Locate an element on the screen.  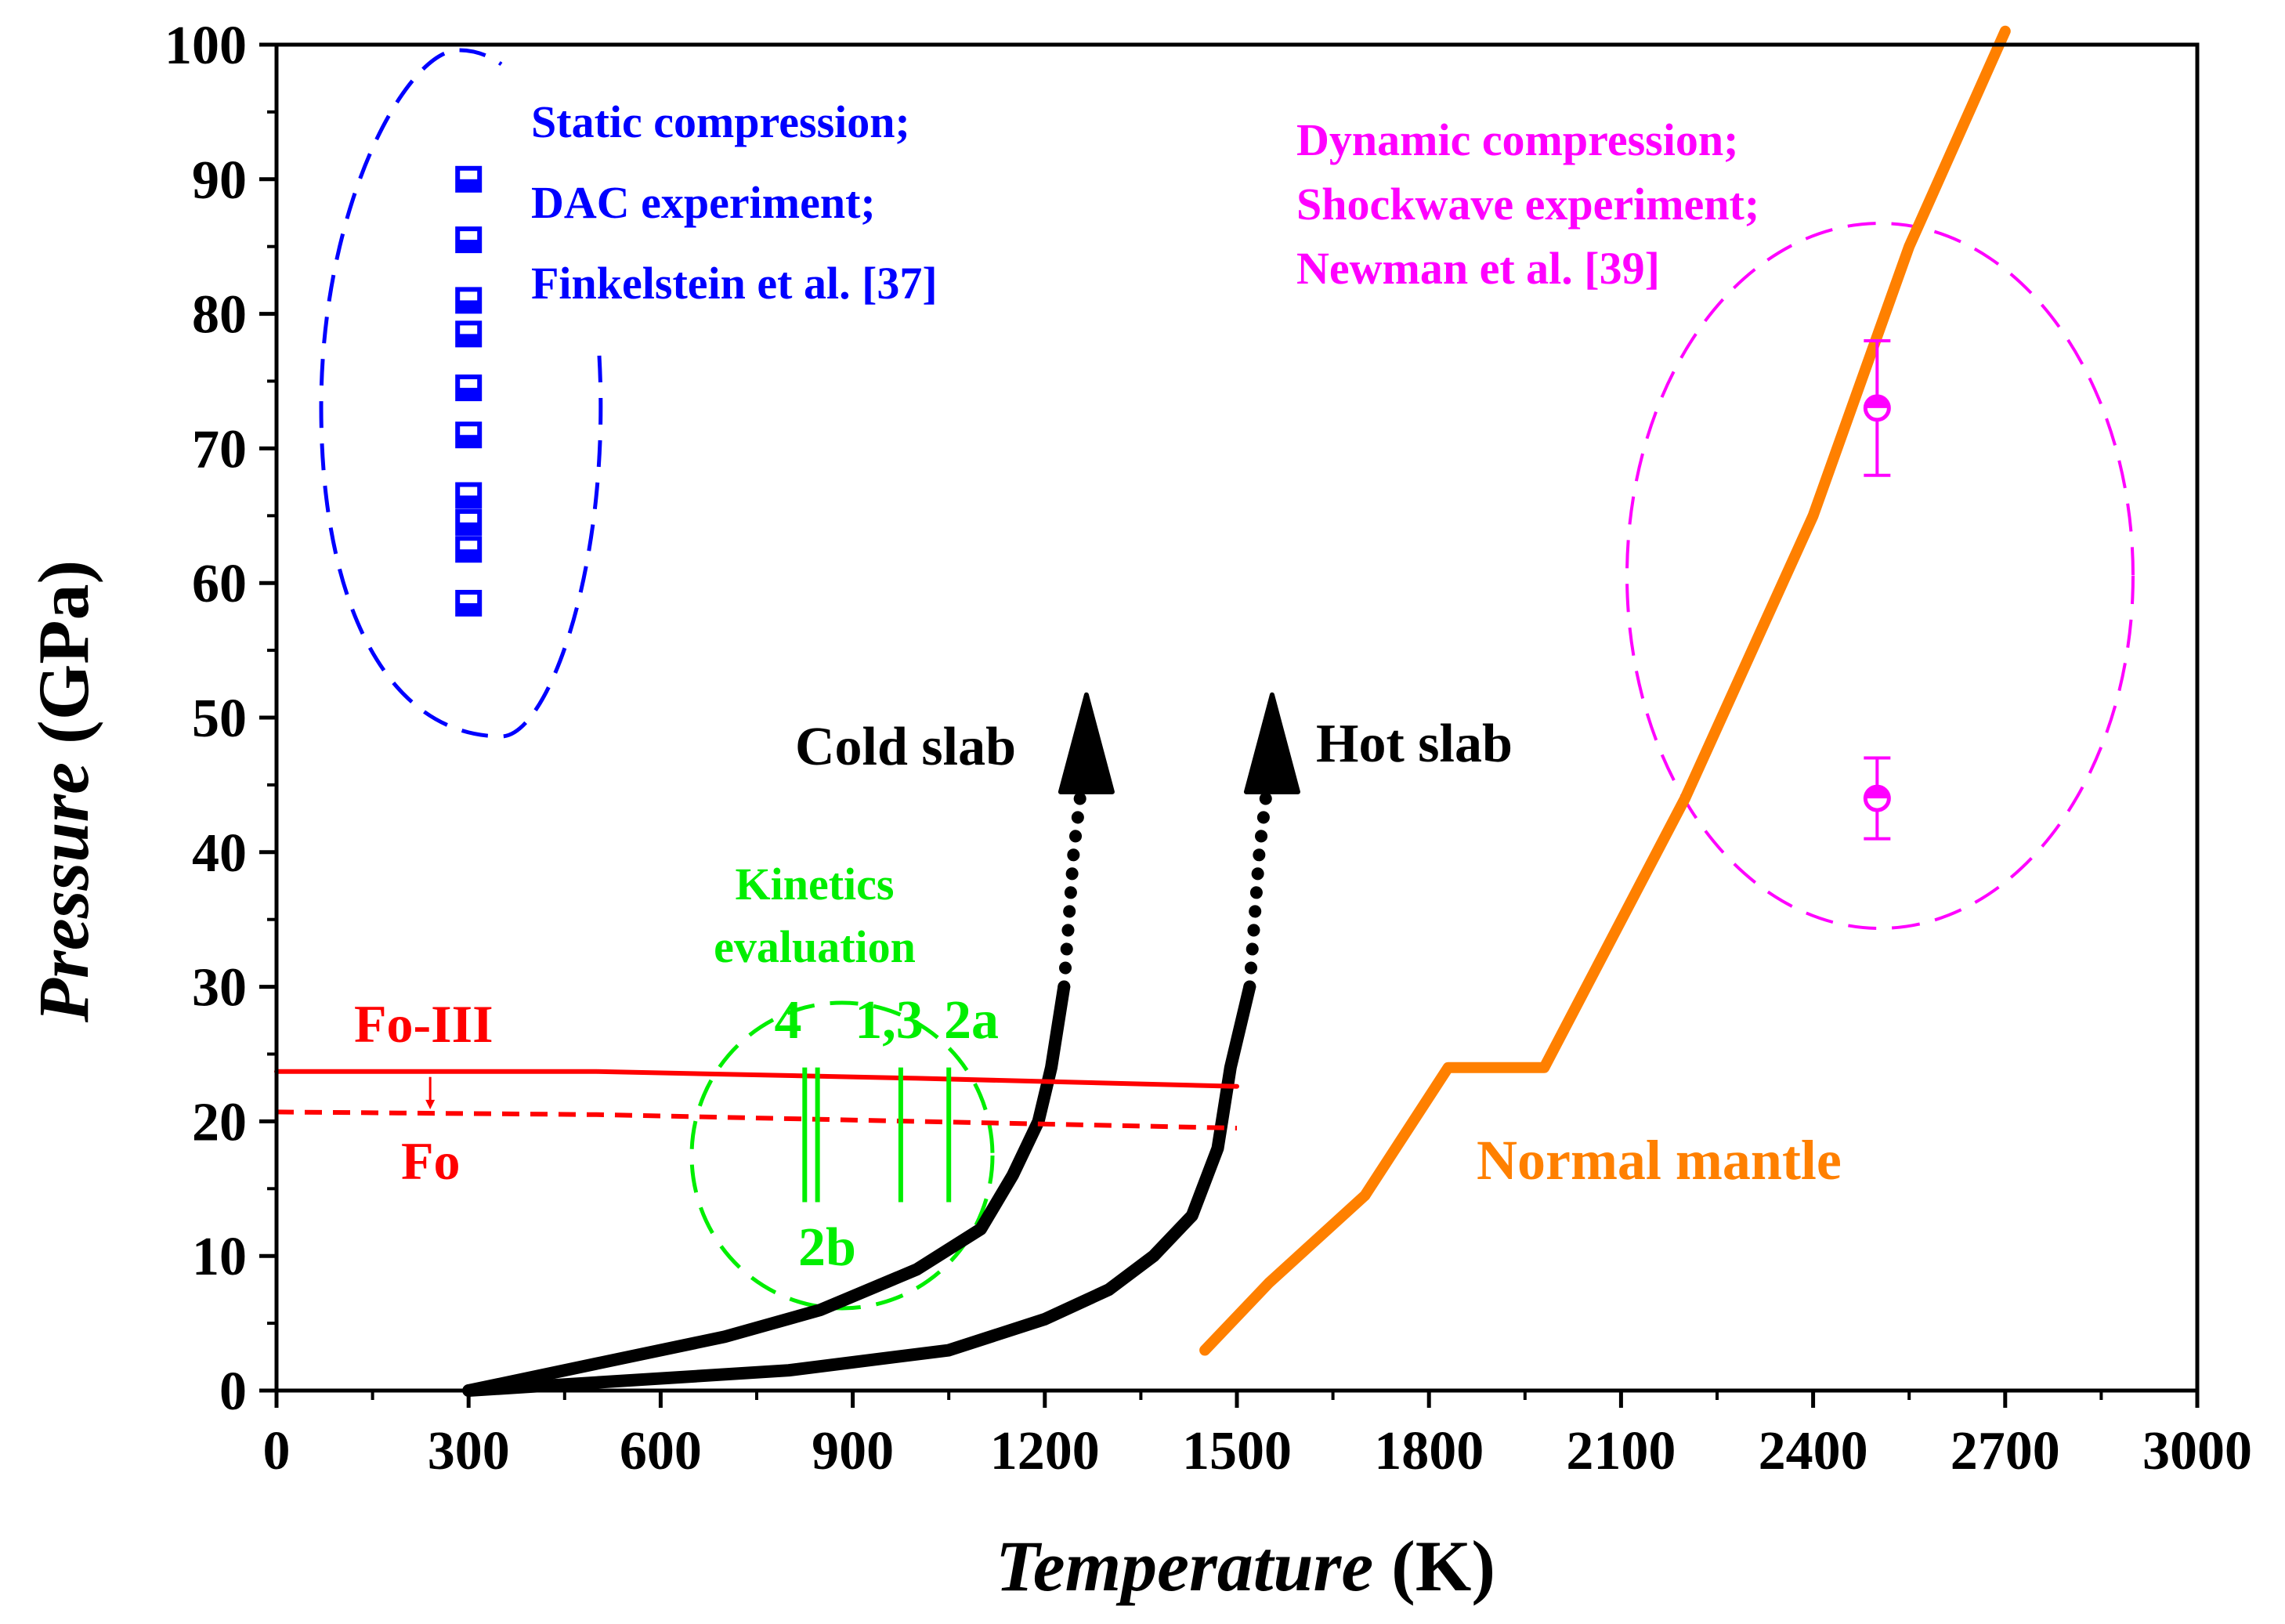
y-tick-label: 100 is located at coordinates (206, 46).